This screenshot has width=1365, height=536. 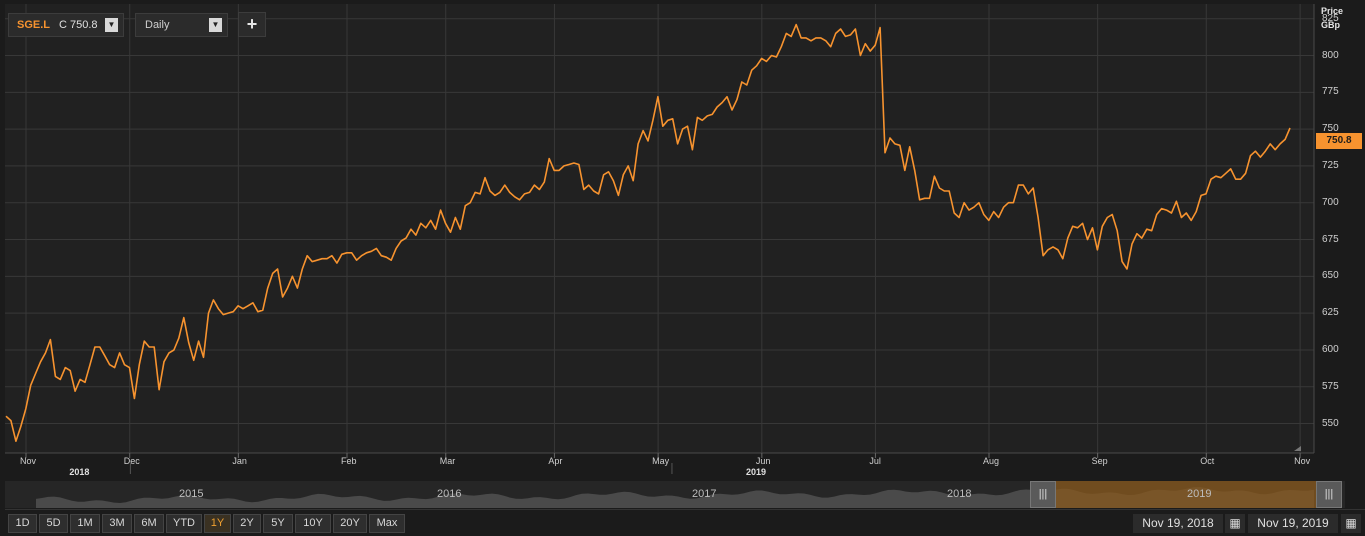 What do you see at coordinates (117, 523) in the screenshot?
I see `range-button-3m: 3M` at bounding box center [117, 523].